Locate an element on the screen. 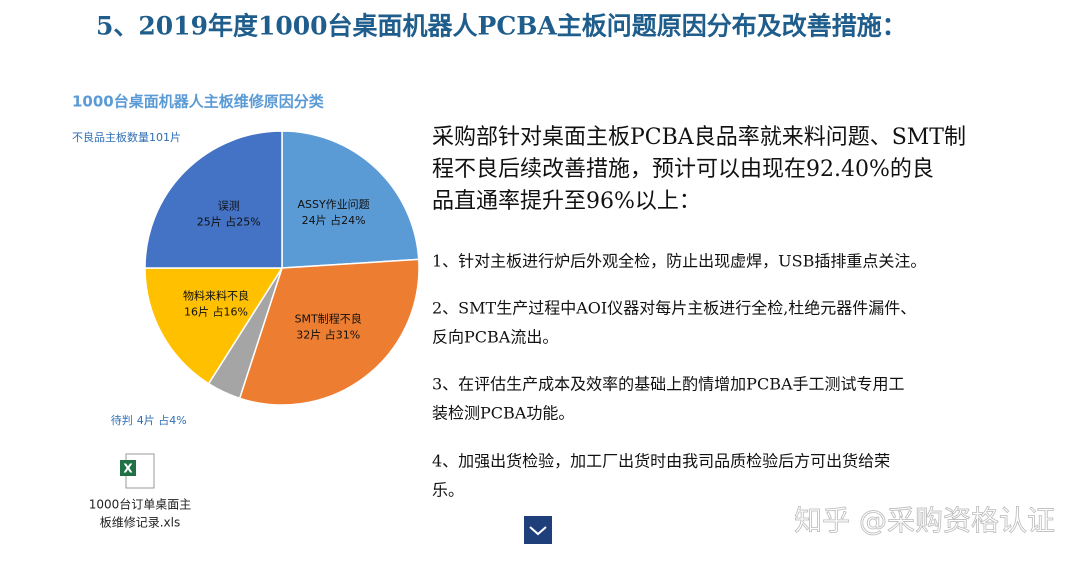 This screenshot has width=1080, height=568. down-arrow is located at coordinates (538, 531).